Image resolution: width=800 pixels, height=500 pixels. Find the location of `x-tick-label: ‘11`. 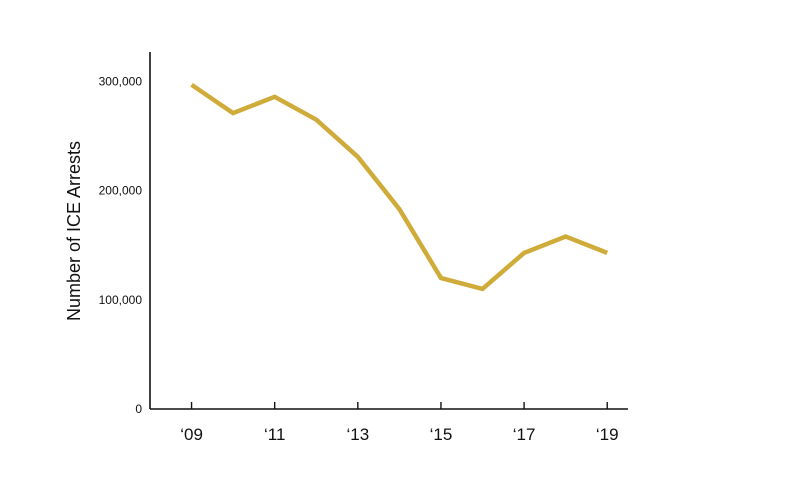

x-tick-label: ‘11 is located at coordinates (274, 434).